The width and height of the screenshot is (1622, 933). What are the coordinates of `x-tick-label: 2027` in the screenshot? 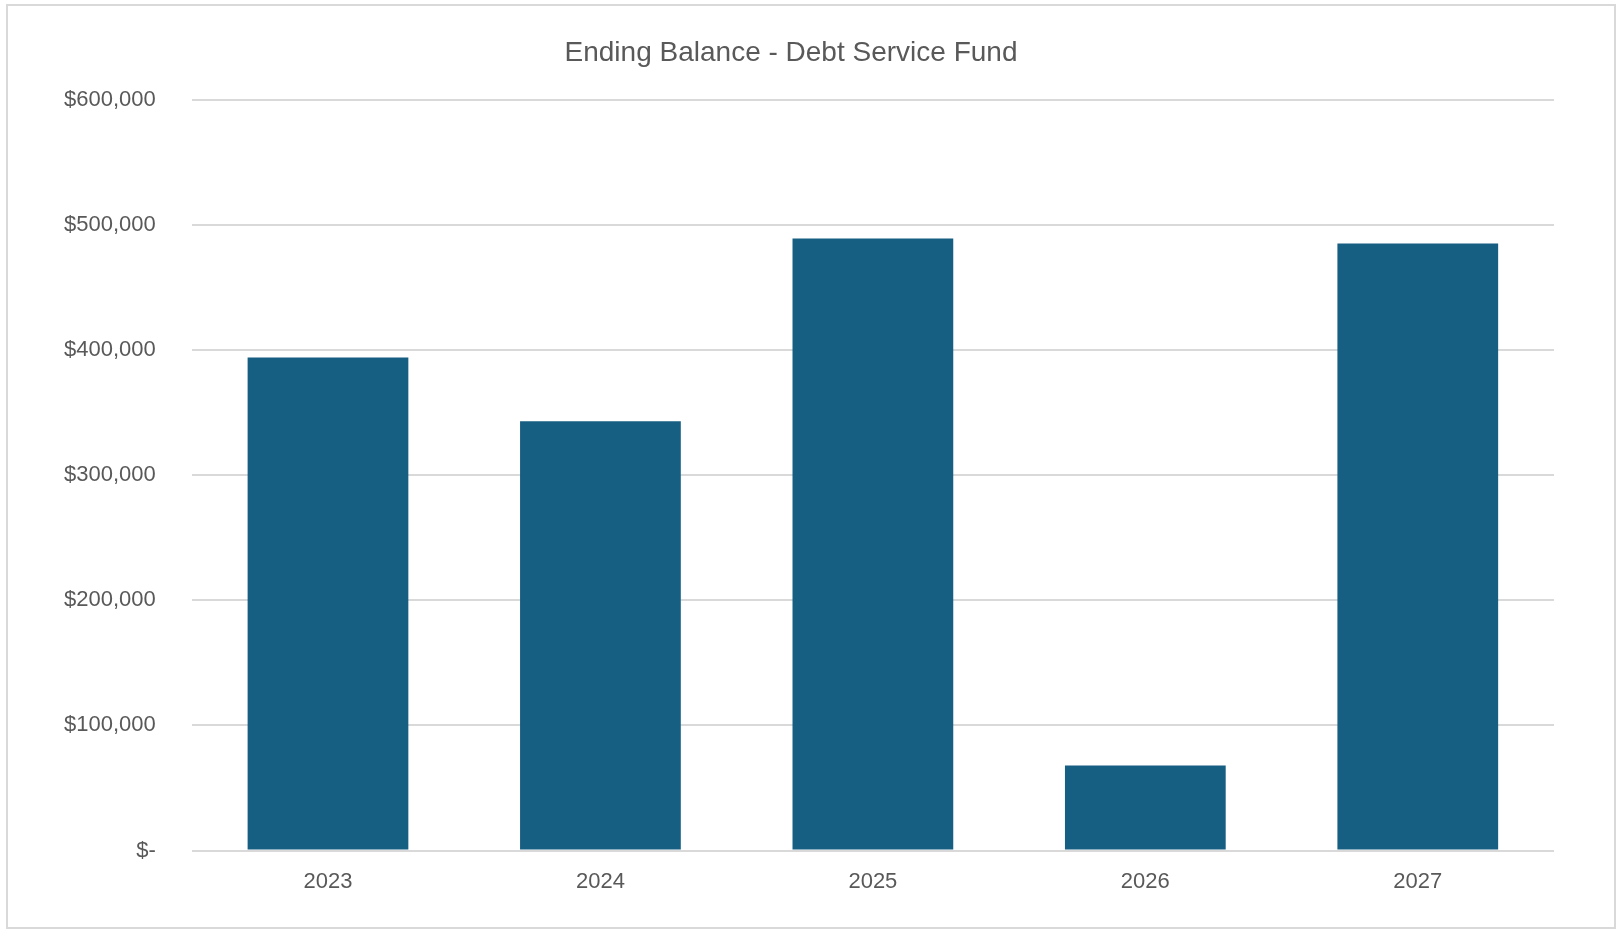 It's located at (1418, 880).